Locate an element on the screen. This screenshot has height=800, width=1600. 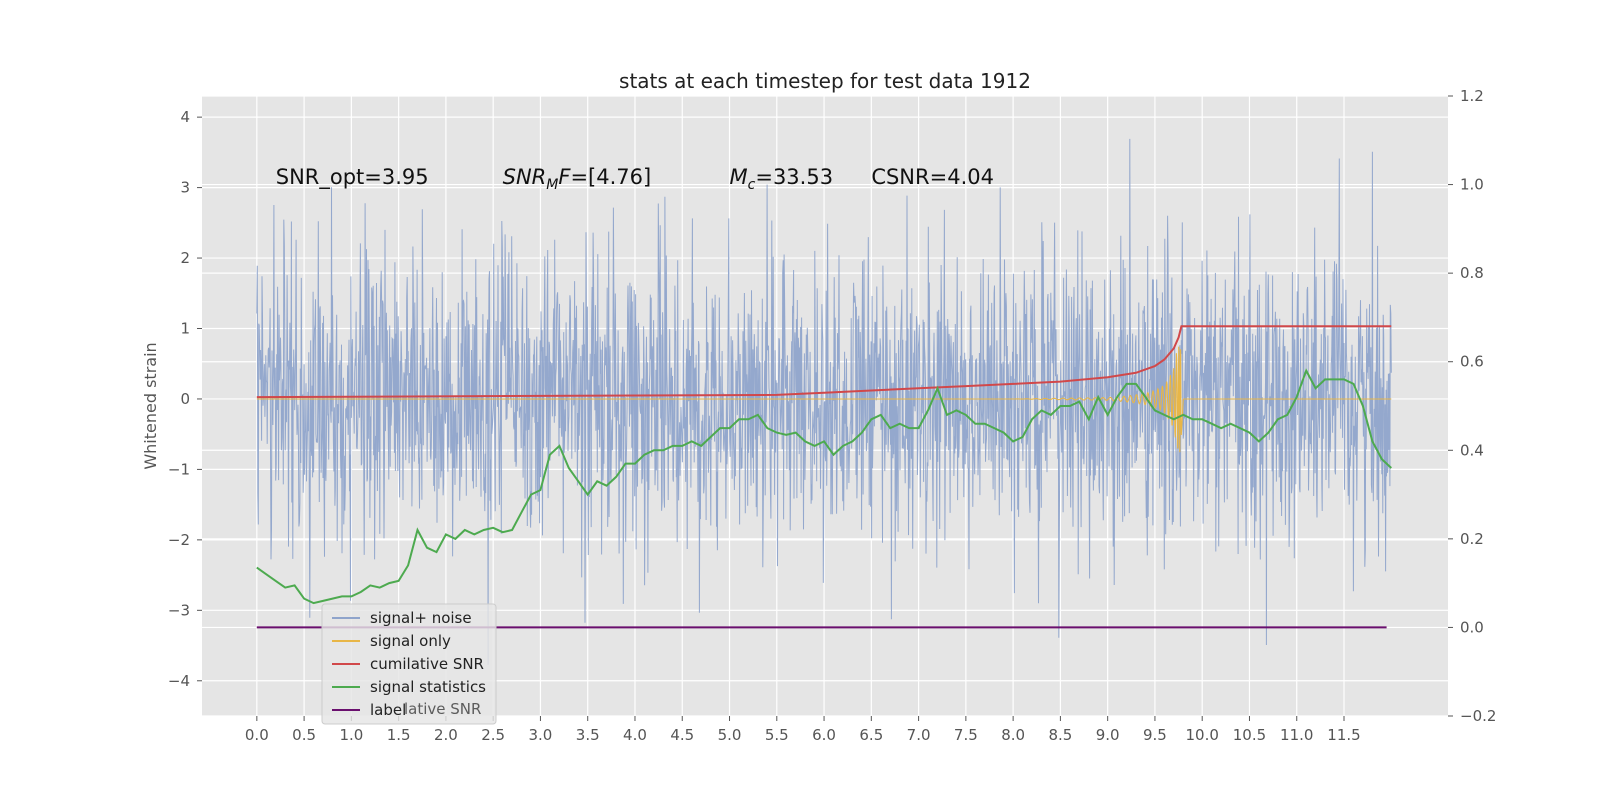
y2-tick-label: 0.2 is located at coordinates (1472, 539).